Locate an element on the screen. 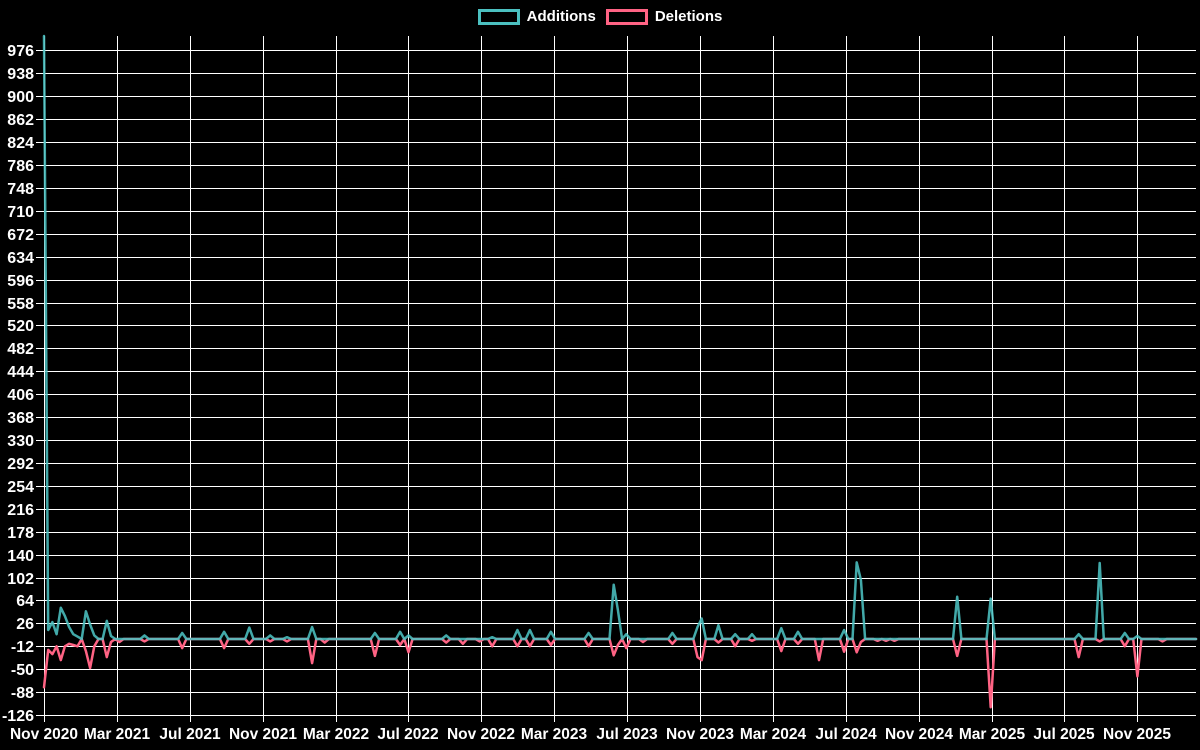 This screenshot has width=1200, height=750. svg-text: Nov 2025 is located at coordinates (1137, 734).